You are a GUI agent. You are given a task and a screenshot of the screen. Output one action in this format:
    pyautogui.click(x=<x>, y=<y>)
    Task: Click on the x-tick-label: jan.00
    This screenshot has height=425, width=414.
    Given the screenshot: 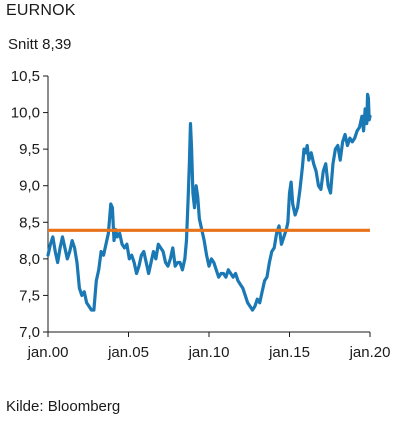 What is the action you would take?
    pyautogui.click(x=48, y=352)
    